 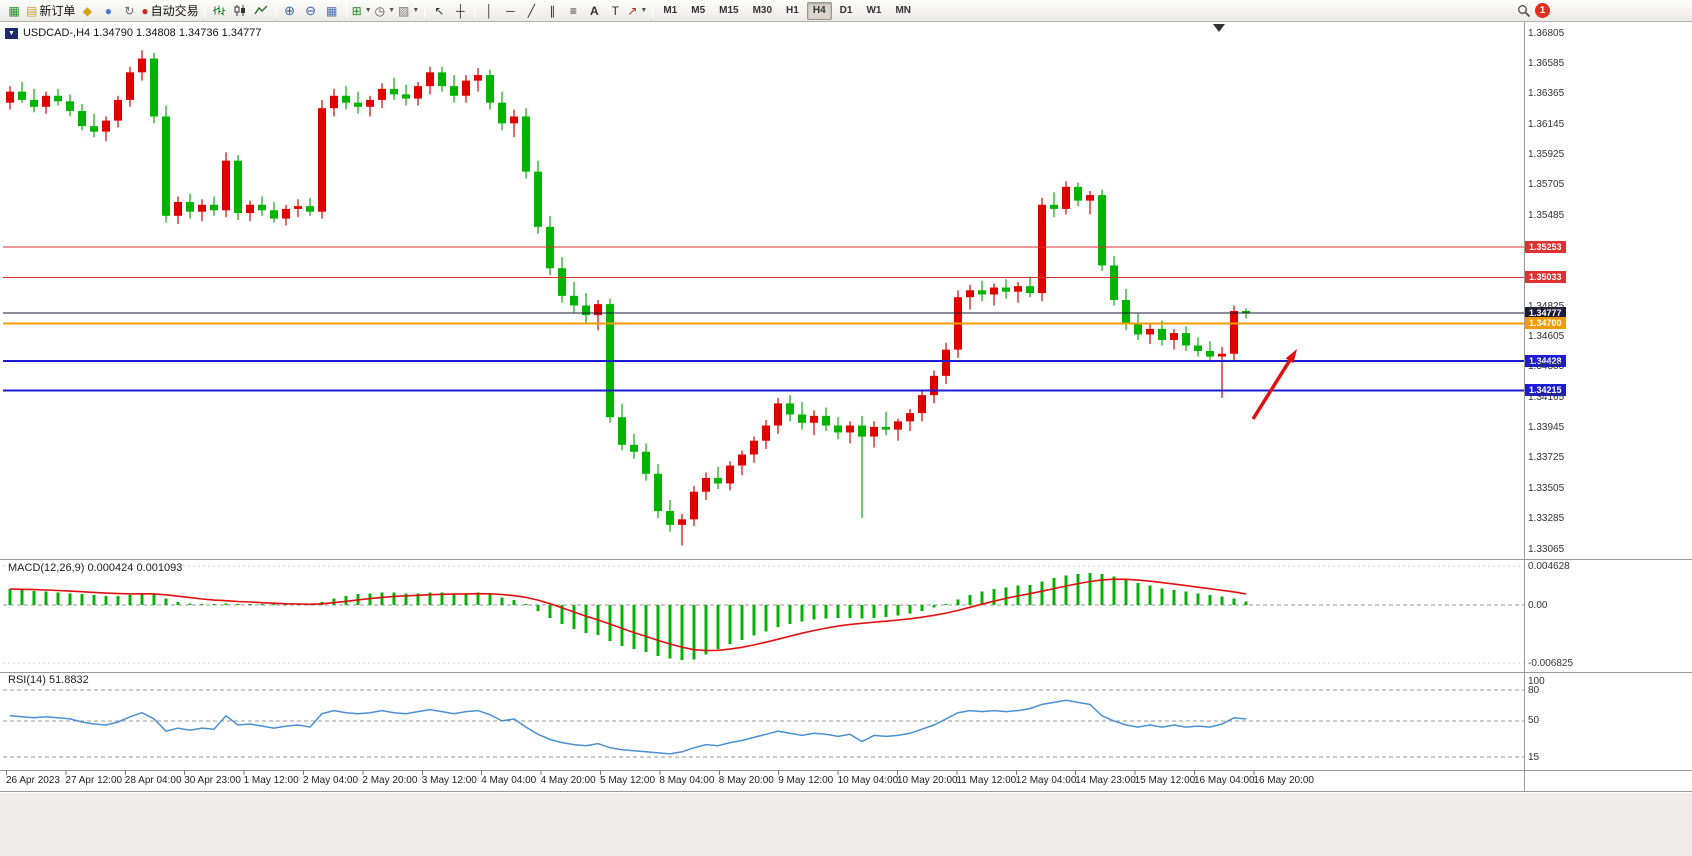 I want to click on auto-trading-button: ● 自动交易, so click(x=169, y=11).